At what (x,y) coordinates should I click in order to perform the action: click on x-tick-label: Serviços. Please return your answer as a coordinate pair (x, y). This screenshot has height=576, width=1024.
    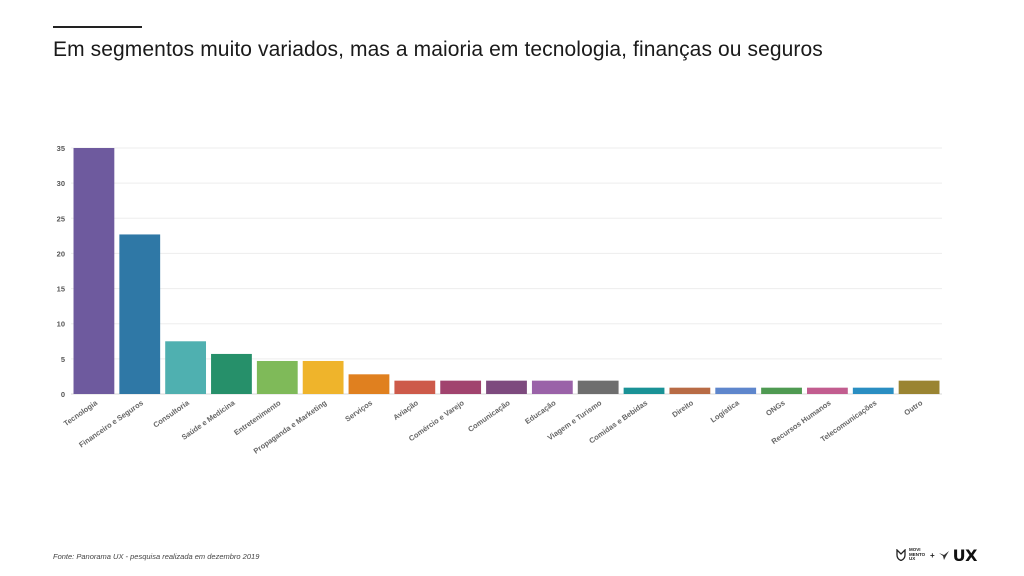
    Looking at the image, I should click on (358, 410).